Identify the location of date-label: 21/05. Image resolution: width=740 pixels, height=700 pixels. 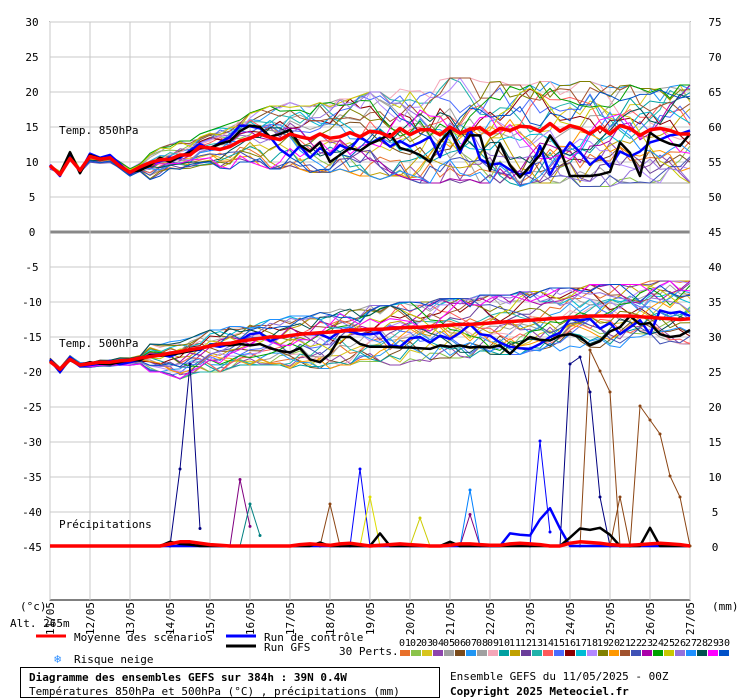
(450, 618).